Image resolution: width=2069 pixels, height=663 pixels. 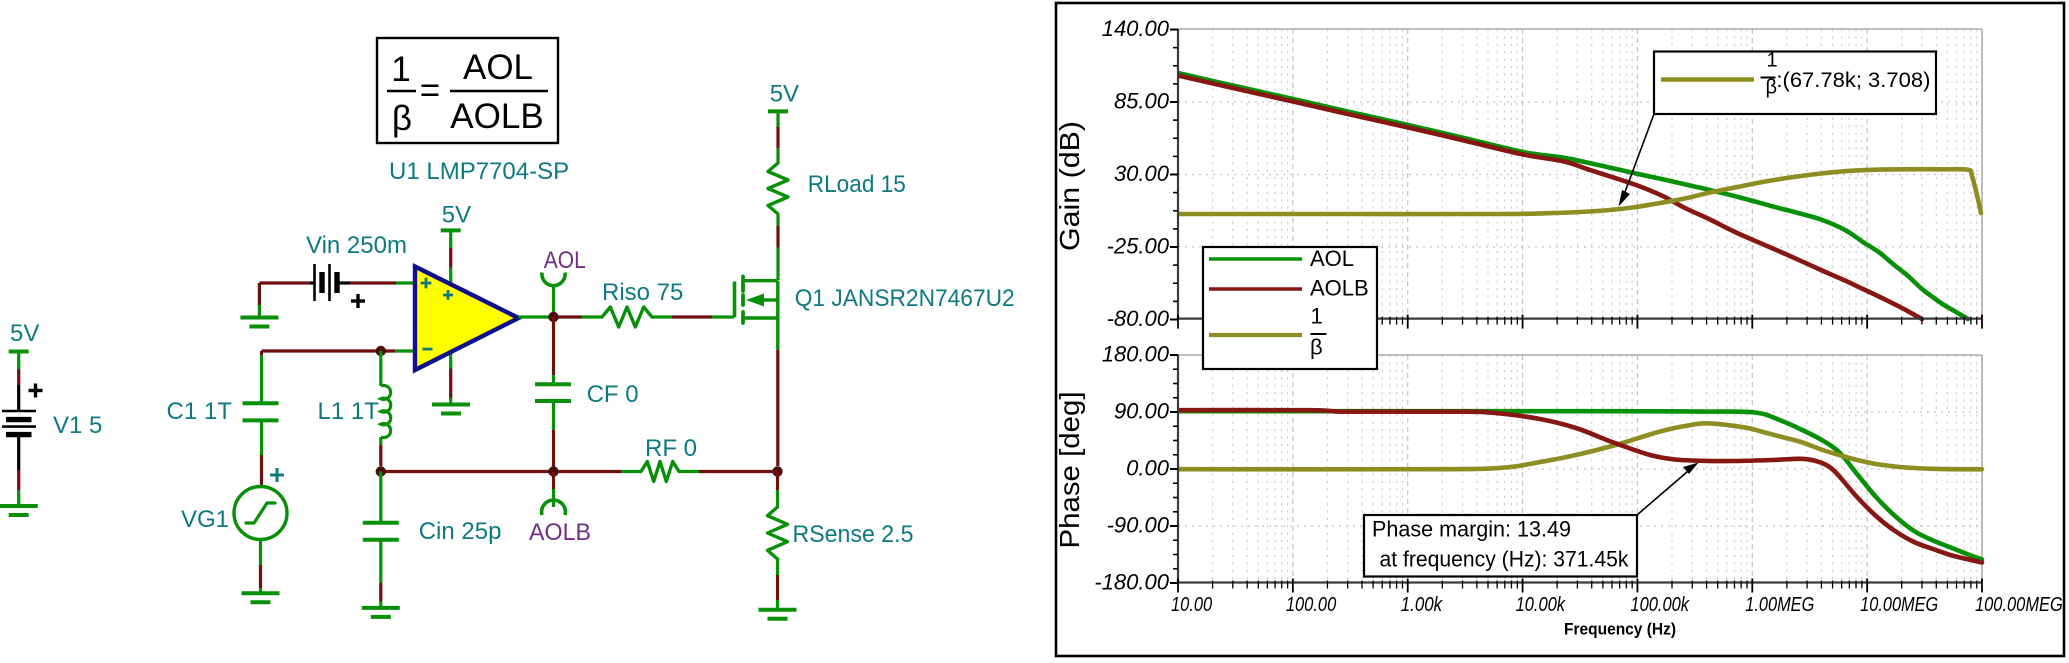 What do you see at coordinates (1191, 605) in the screenshot?
I see `svg-text: 10.00` at bounding box center [1191, 605].